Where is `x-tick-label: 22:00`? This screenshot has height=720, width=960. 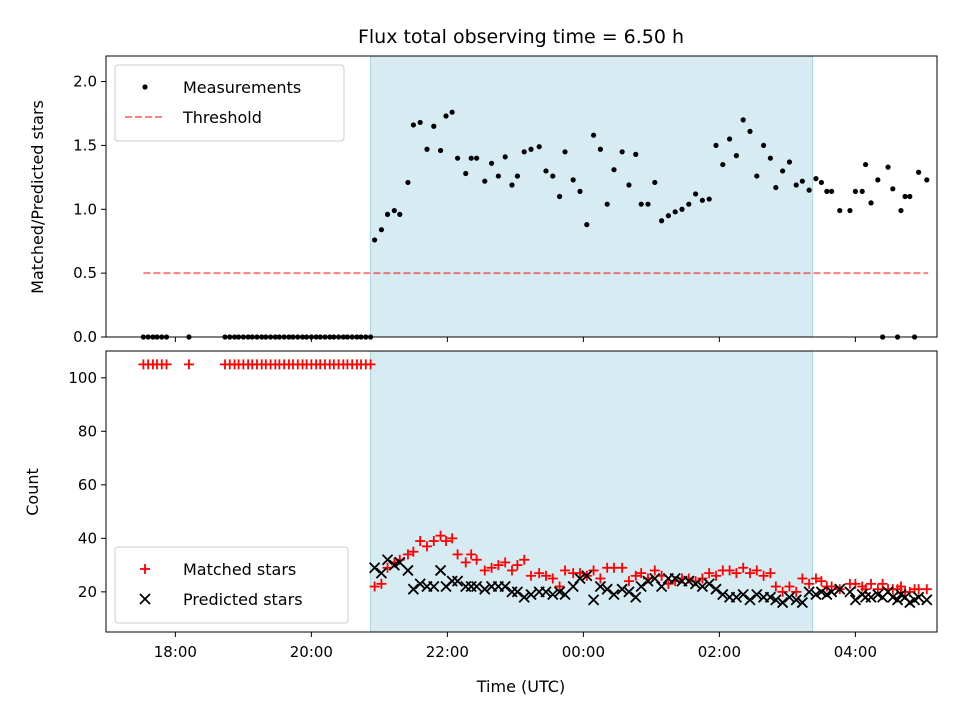 x-tick-label: 22:00 is located at coordinates (447, 652).